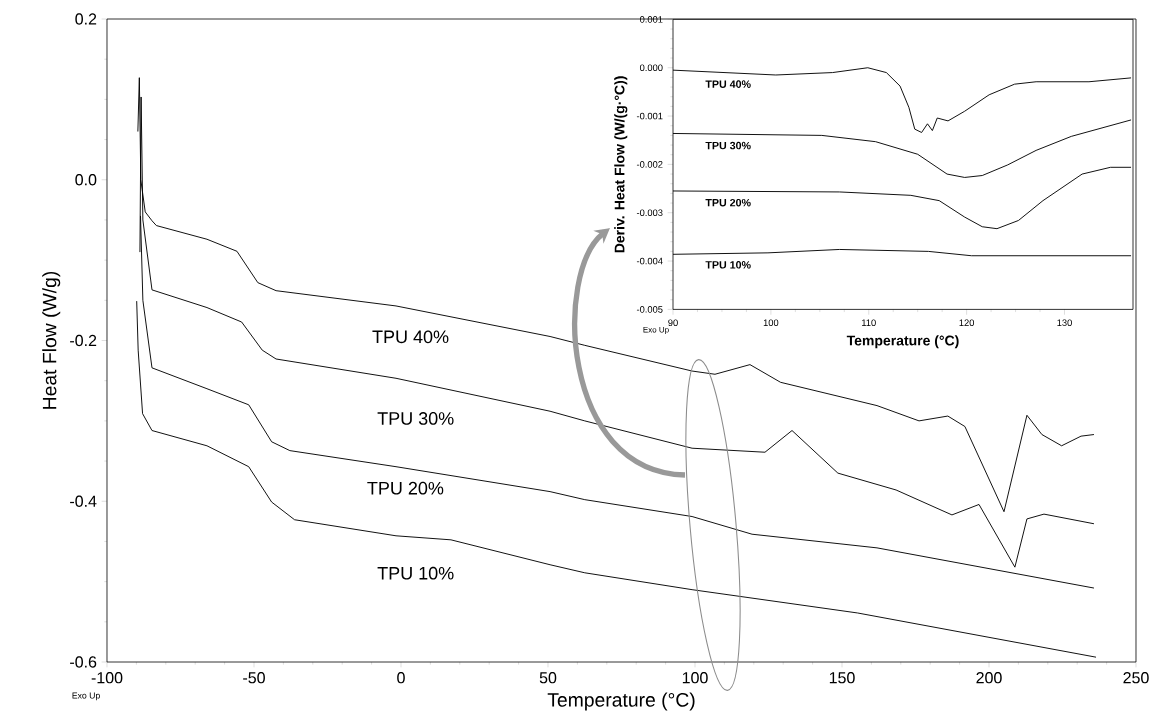 The width and height of the screenshot is (1150, 722). I want to click on y-axis-title: Heat Flow (W/g), so click(51, 340).